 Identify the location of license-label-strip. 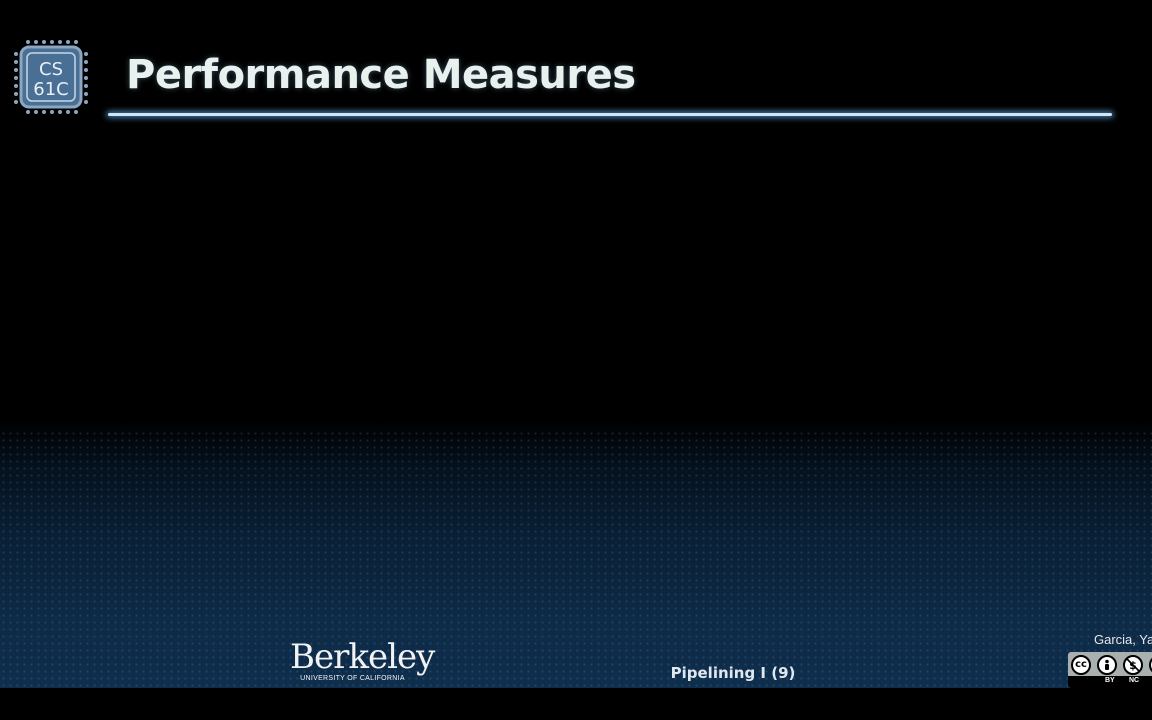
(1110, 682).